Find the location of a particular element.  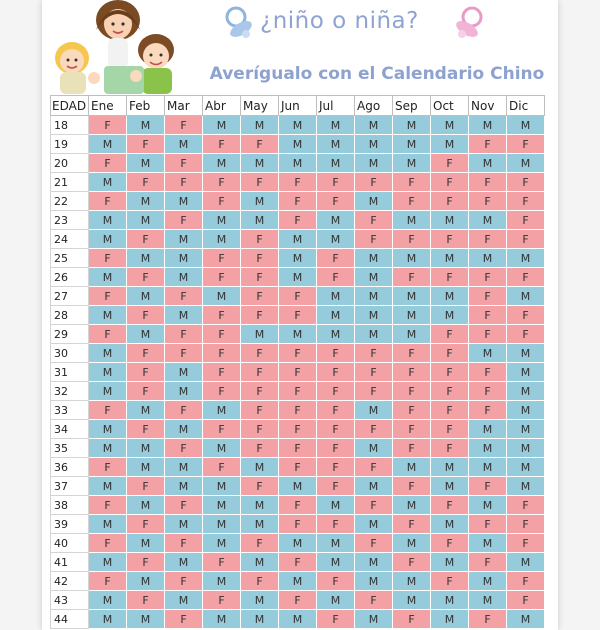

table-row: 22 F M M F M F F M F F F F is located at coordinates (297, 201).